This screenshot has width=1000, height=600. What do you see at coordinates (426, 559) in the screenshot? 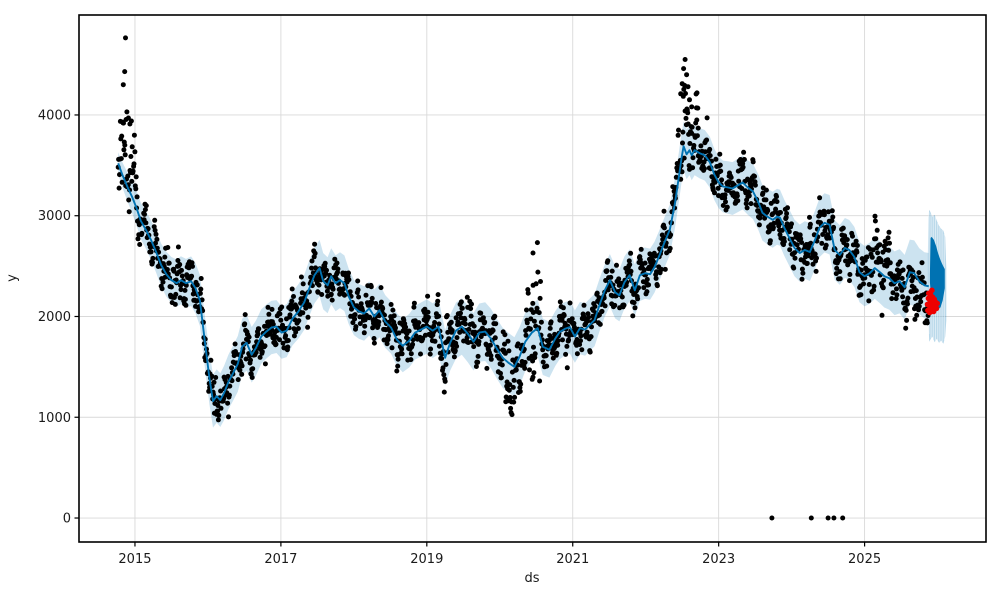
I see `x-tick-label: 2019` at bounding box center [426, 559].